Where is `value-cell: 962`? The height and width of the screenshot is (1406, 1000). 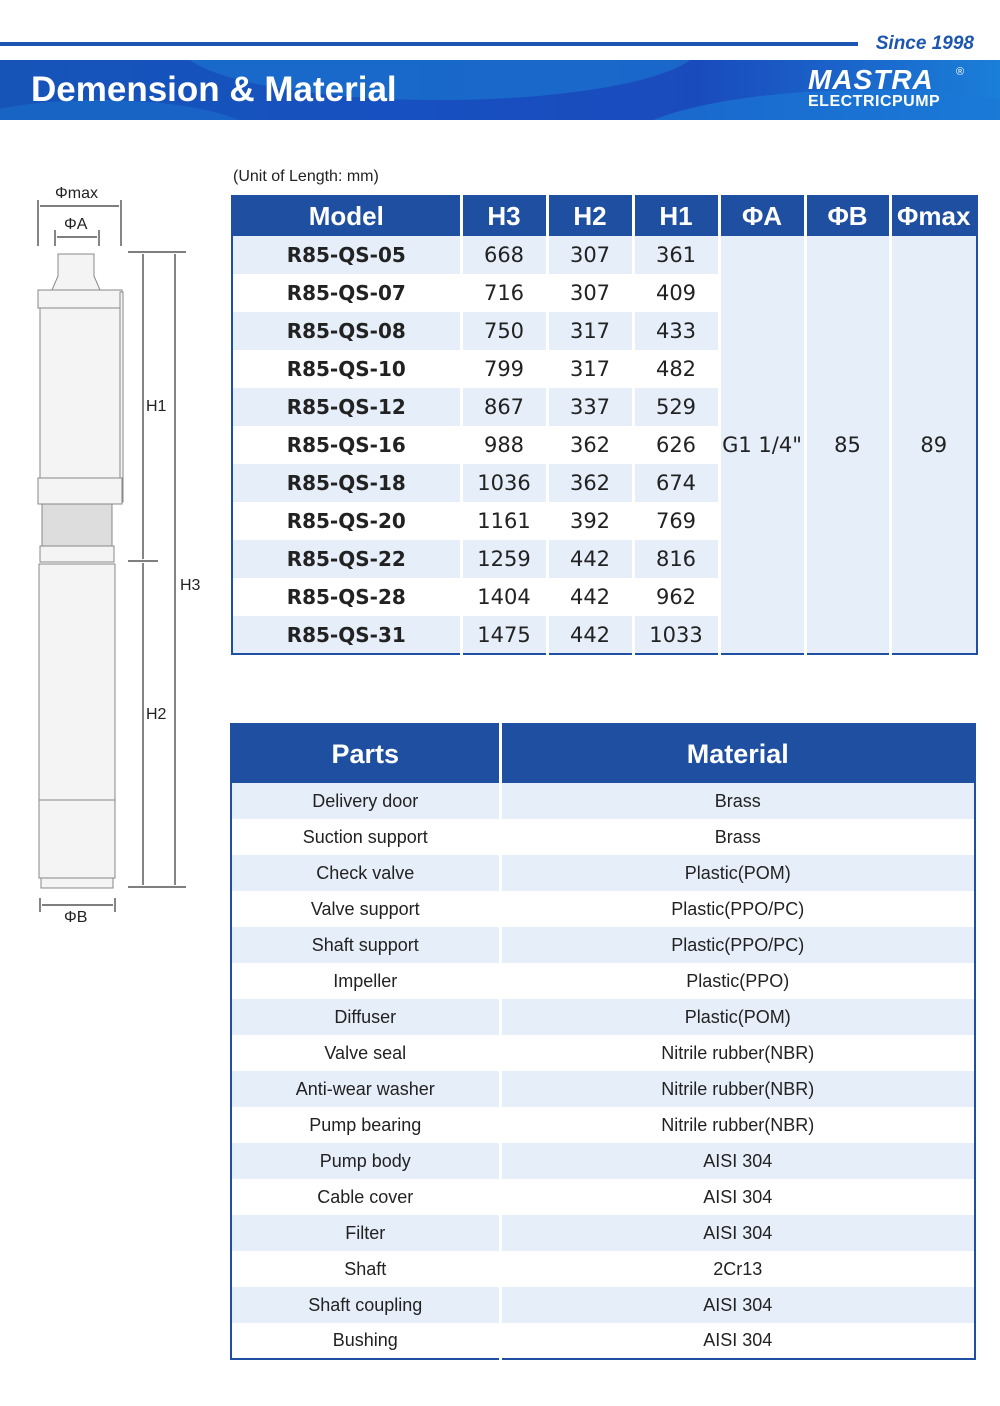 value-cell: 962 is located at coordinates (675, 597).